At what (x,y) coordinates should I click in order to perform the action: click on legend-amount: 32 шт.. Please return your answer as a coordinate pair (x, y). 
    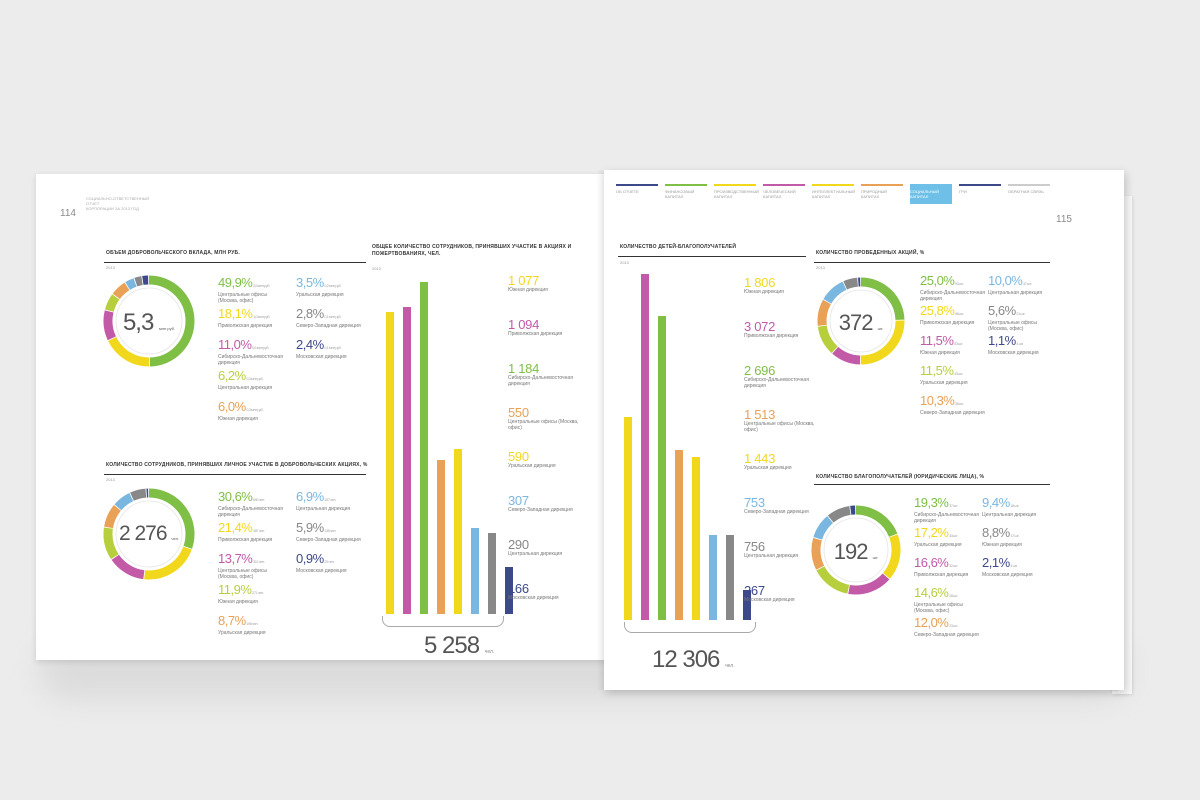
    Looking at the image, I should click on (953, 565).